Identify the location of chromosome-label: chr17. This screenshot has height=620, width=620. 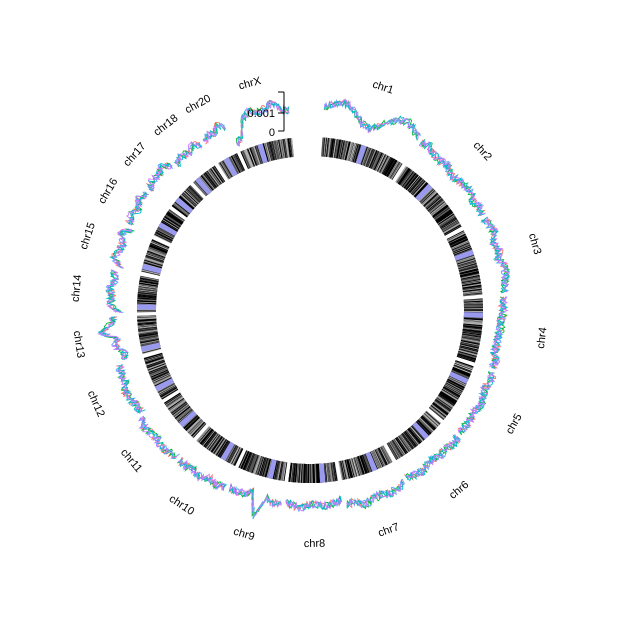
(134, 154).